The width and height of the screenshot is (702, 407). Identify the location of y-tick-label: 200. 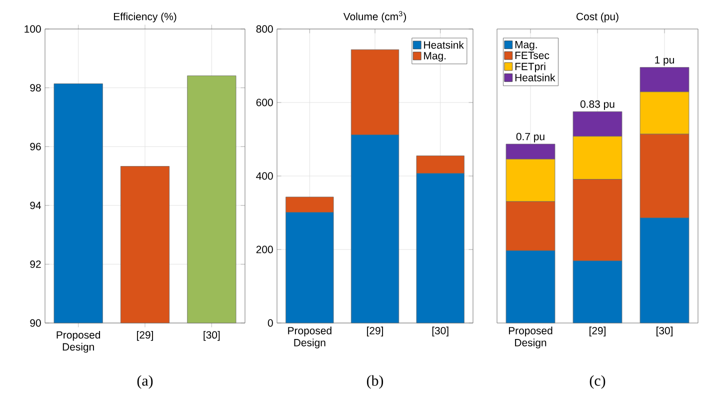
(264, 250).